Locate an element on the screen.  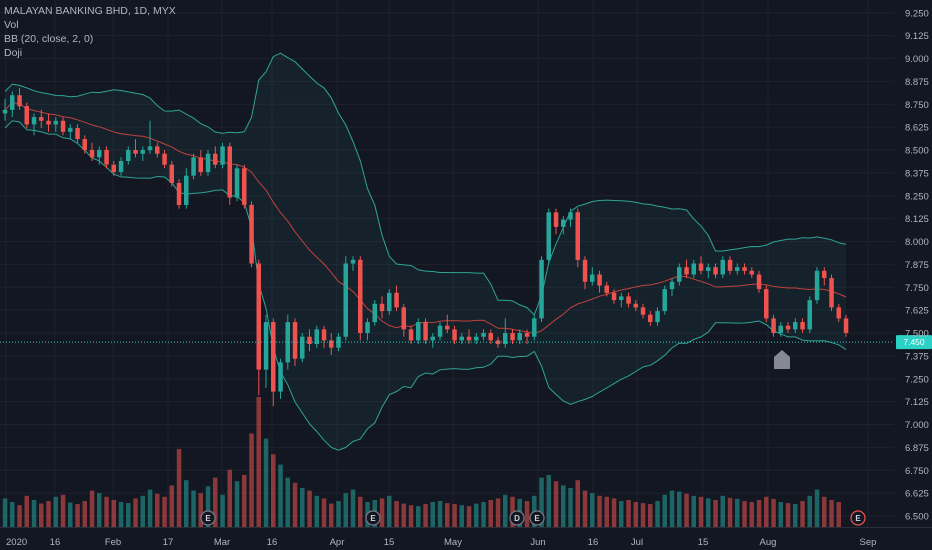
legend-bb: BB (20, close, 2, 0) is located at coordinates (49, 39).